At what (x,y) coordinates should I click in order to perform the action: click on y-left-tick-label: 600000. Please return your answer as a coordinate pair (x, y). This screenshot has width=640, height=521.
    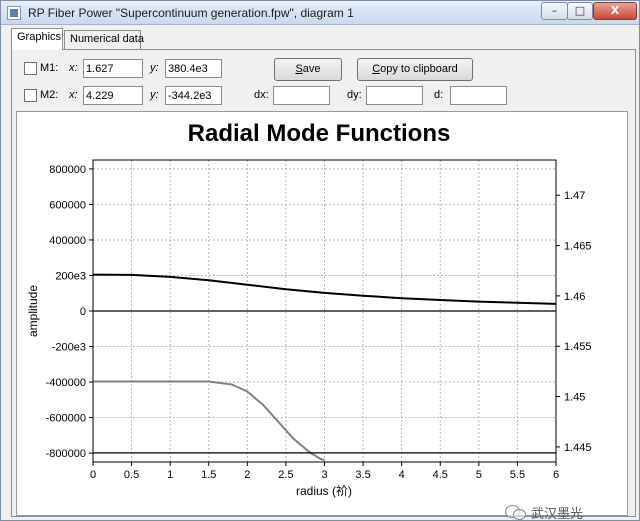
    Looking at the image, I should click on (67, 205).